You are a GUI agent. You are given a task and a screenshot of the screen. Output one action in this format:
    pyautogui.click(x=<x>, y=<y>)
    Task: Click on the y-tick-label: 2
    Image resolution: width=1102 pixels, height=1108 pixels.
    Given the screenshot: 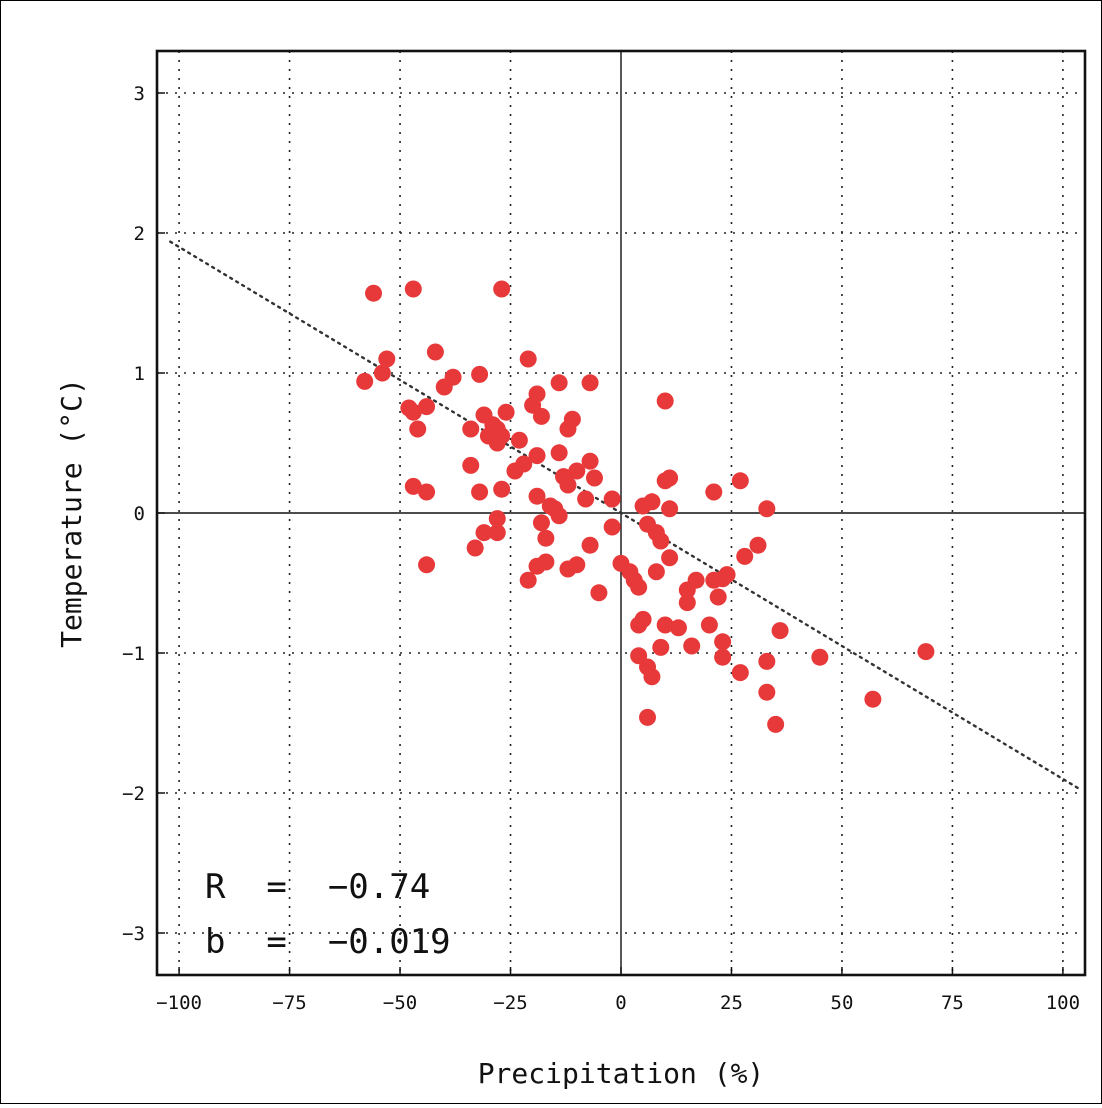 What is the action you would take?
    pyautogui.click(x=139, y=234)
    